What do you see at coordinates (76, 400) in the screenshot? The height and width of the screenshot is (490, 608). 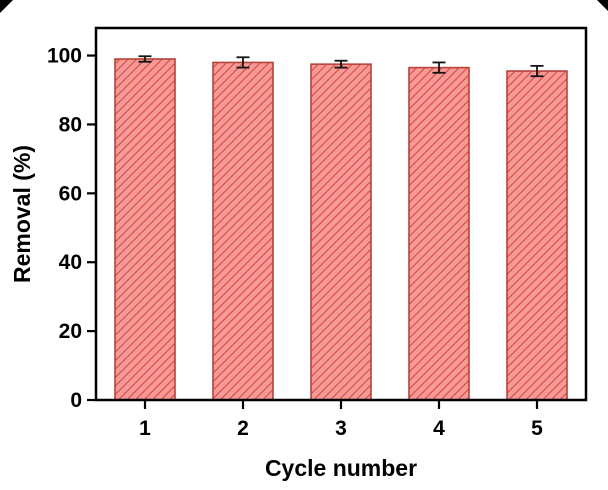 I see `svg-text: 0` at bounding box center [76, 400].